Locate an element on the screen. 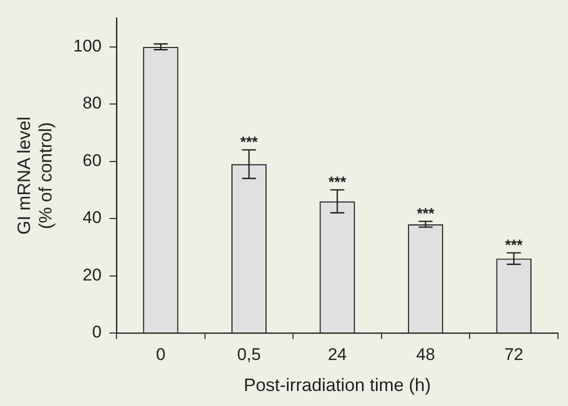  y-tick-label: 80 is located at coordinates (92, 103).